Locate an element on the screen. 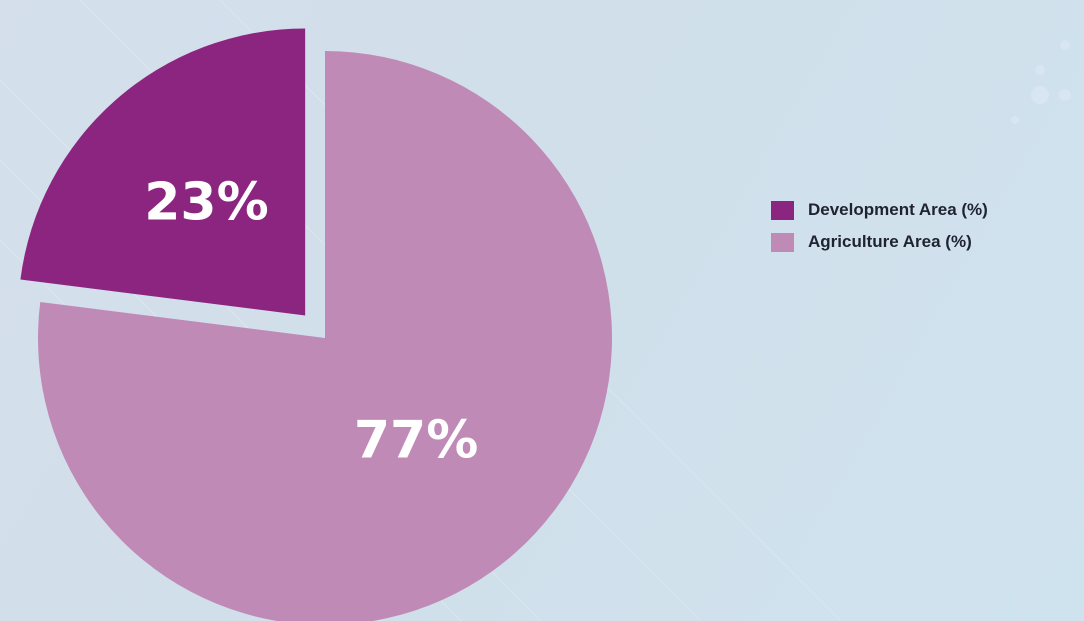 This screenshot has height=621, width=1084. legend-label-agriculture: Agriculture Area (%) is located at coordinates (890, 241).